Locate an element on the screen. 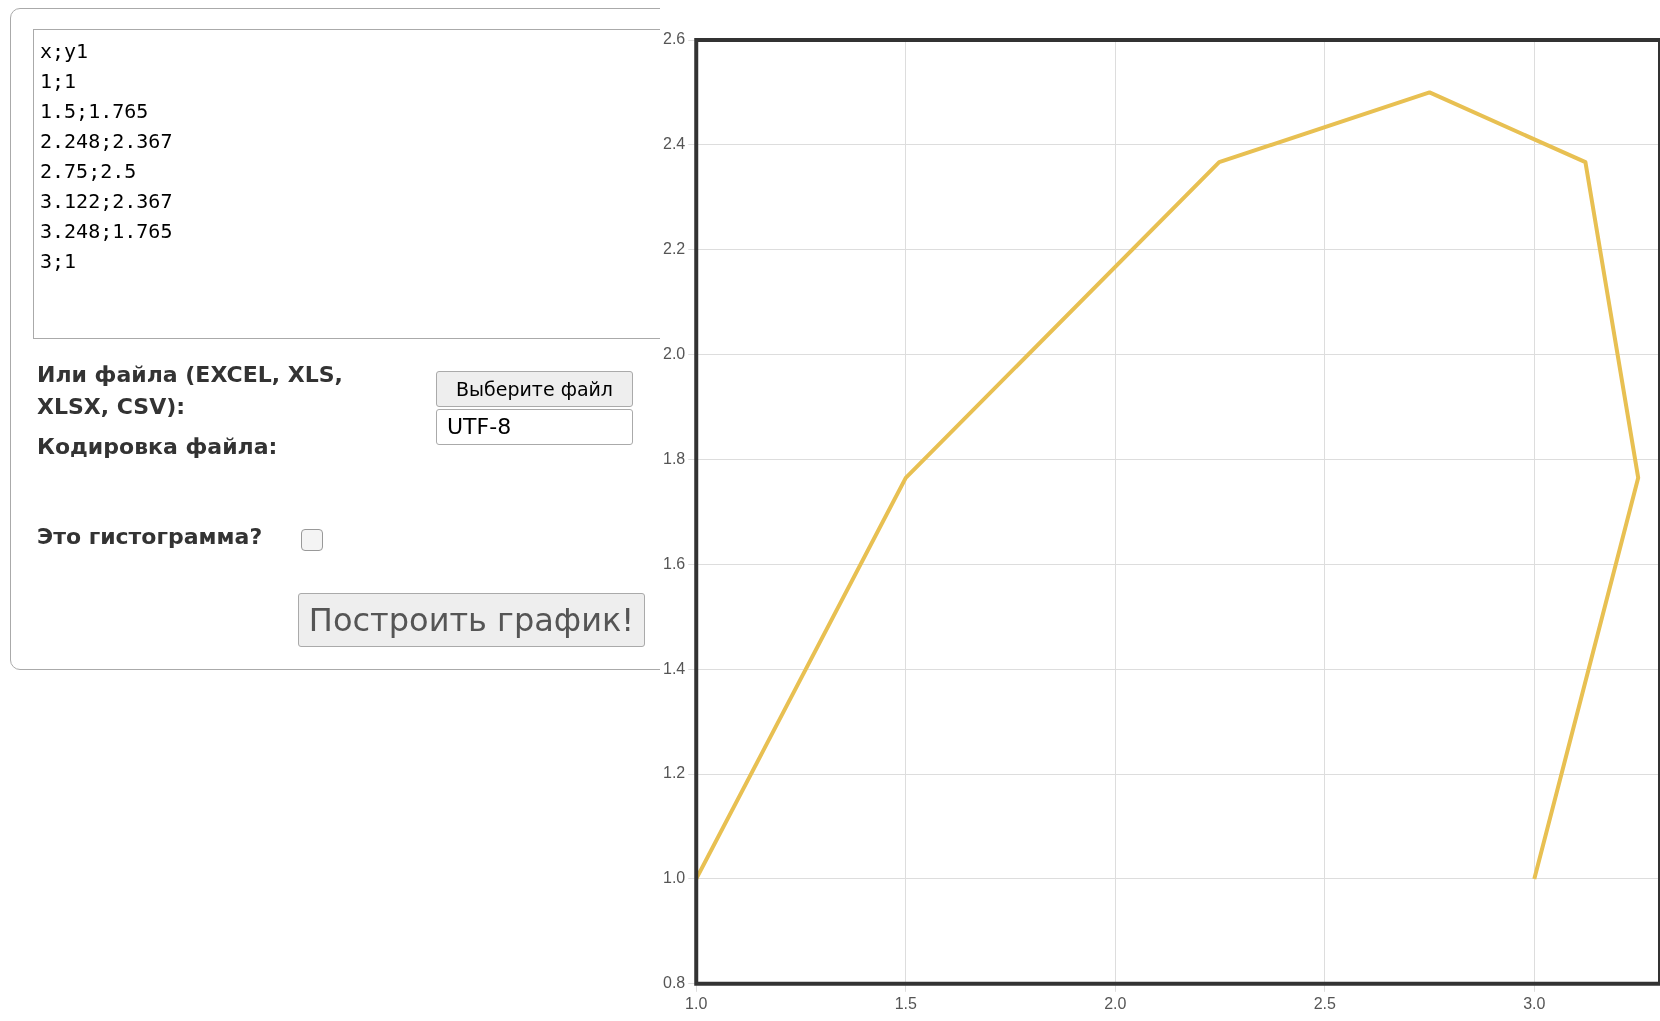 The height and width of the screenshot is (1021, 1660). y-tick-label: 2.6 is located at coordinates (674, 39).